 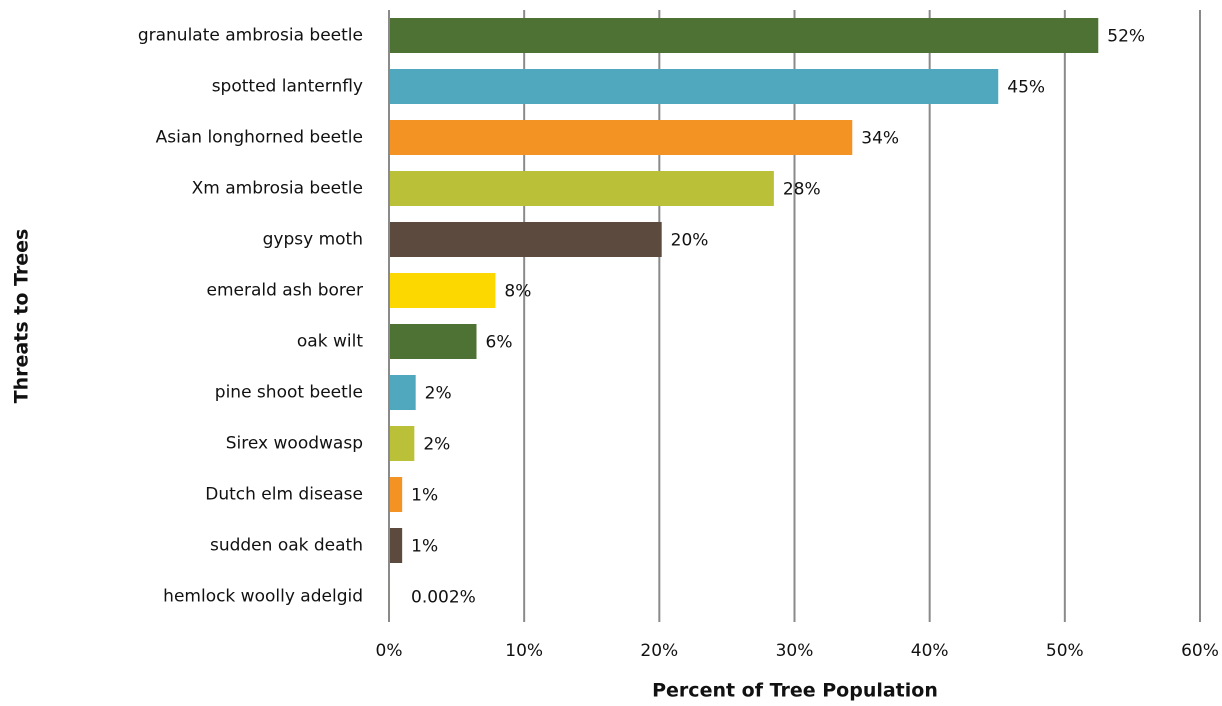 What do you see at coordinates (289, 393) in the screenshot?
I see `y-tick-label: pine shoot beetle` at bounding box center [289, 393].